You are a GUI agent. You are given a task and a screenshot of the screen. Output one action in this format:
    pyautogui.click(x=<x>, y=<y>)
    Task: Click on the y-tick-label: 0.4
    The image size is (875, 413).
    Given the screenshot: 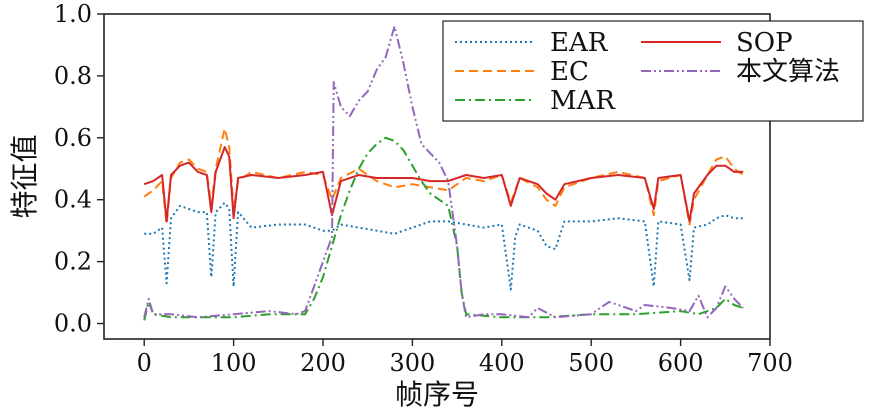 What is the action you would take?
    pyautogui.click(x=73, y=200)
    